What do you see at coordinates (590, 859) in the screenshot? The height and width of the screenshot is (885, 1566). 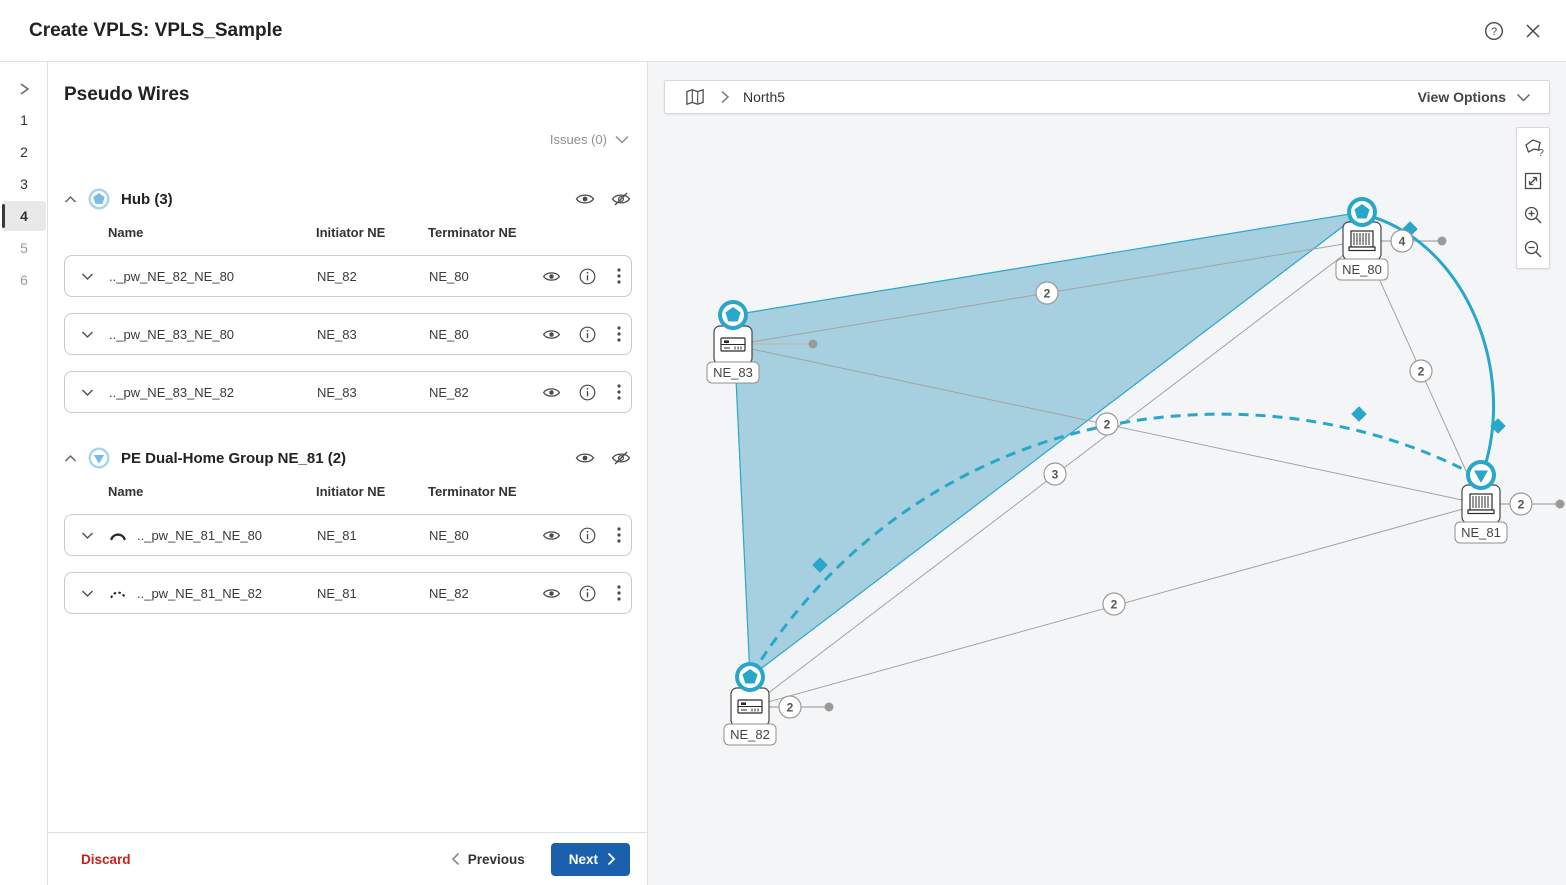 I see `next-button: Next` at bounding box center [590, 859].